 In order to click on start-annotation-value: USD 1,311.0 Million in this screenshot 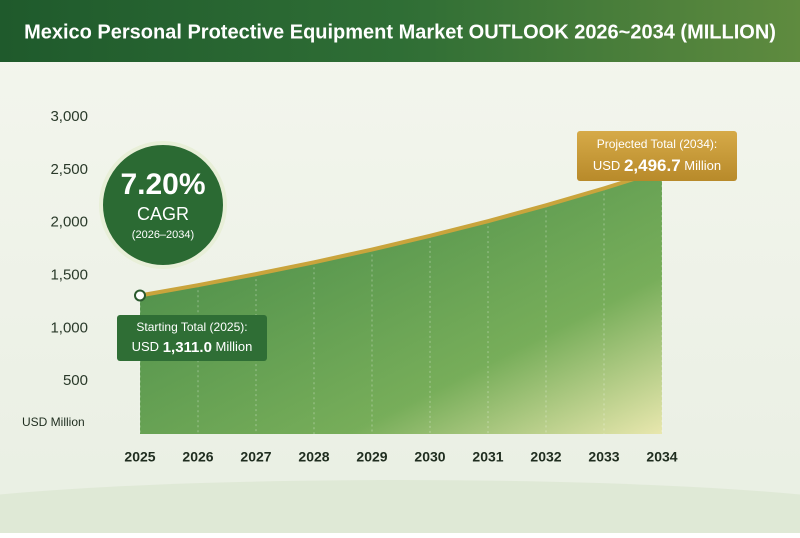, I will do `click(192, 347)`.